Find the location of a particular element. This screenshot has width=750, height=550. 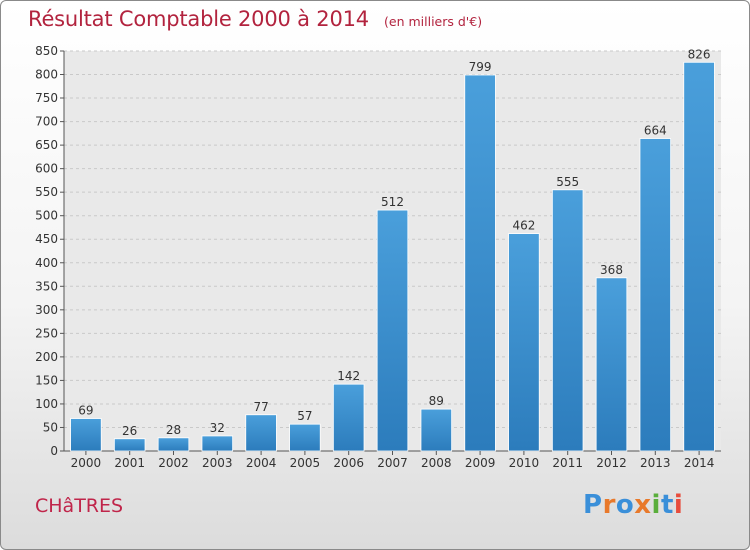

x-tick-label: 2012 is located at coordinates (611, 463).